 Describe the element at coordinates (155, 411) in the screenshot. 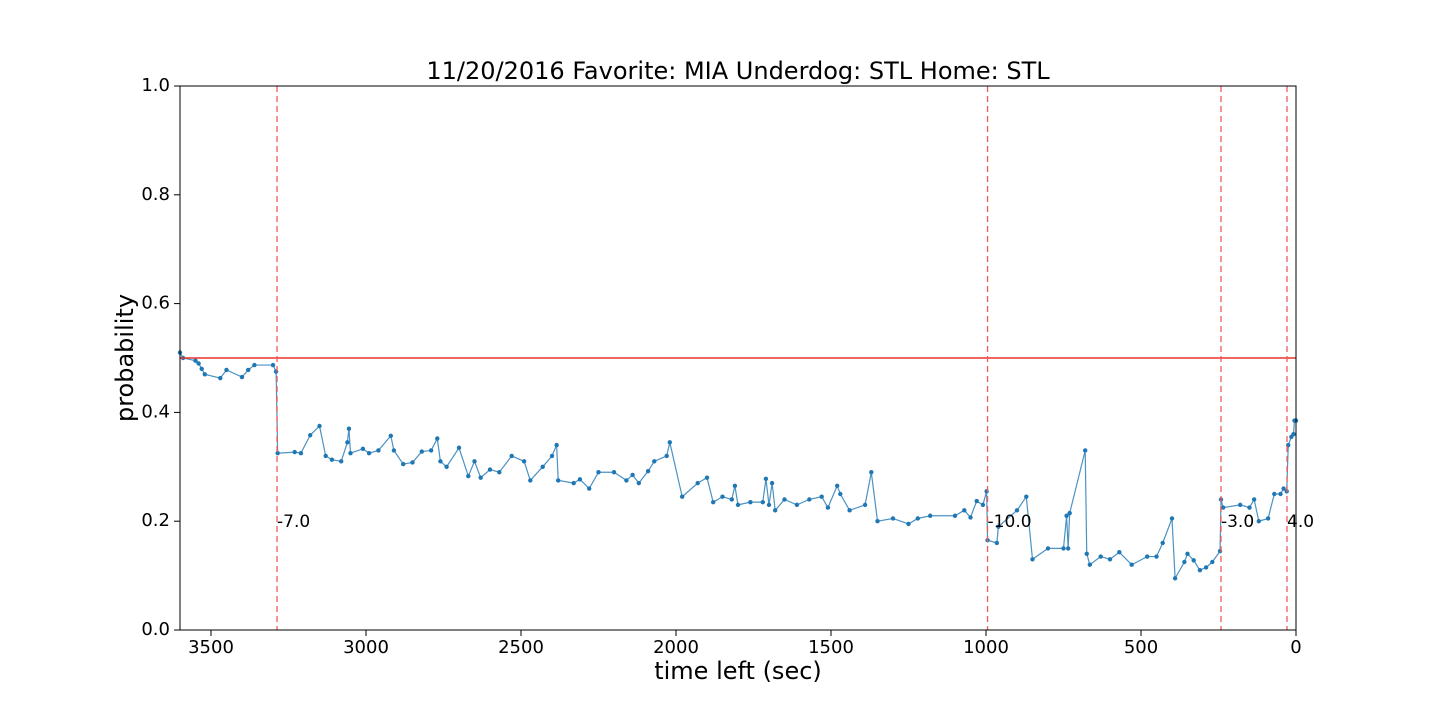

I see `y-tick-label: 0.4` at that location.